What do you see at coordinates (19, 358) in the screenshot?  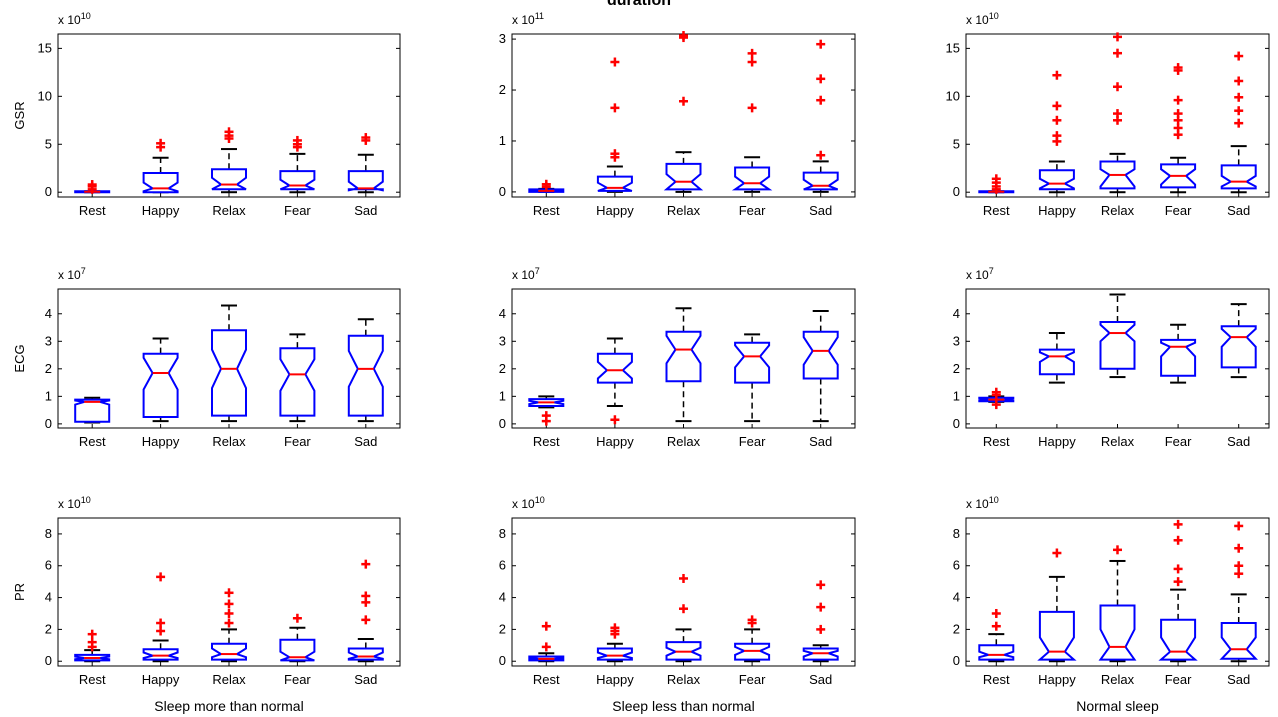 I see `y-axis-label: ECG` at bounding box center [19, 358].